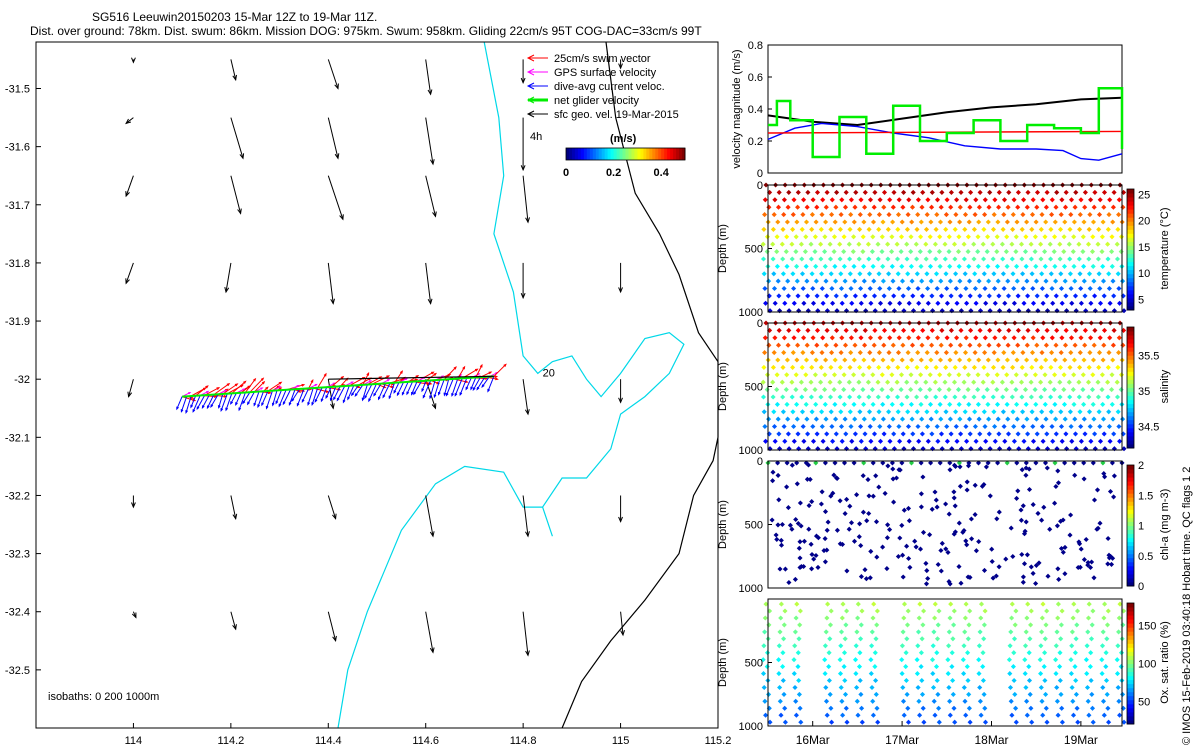 This screenshot has height=750, width=1200. Describe the element at coordinates (398, 377) in the screenshot. I see `swim-vector-arrow` at that location.